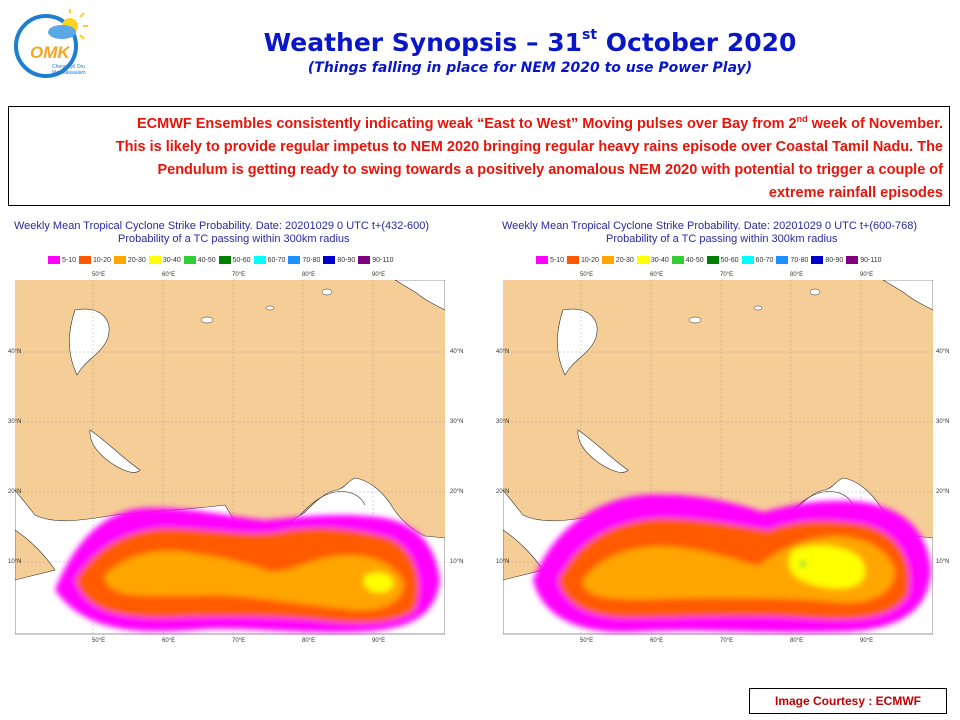 The image size is (960, 720). What do you see at coordinates (848, 701) in the screenshot?
I see `image-courtesy: Image Courtesy : ECMWF` at bounding box center [848, 701].